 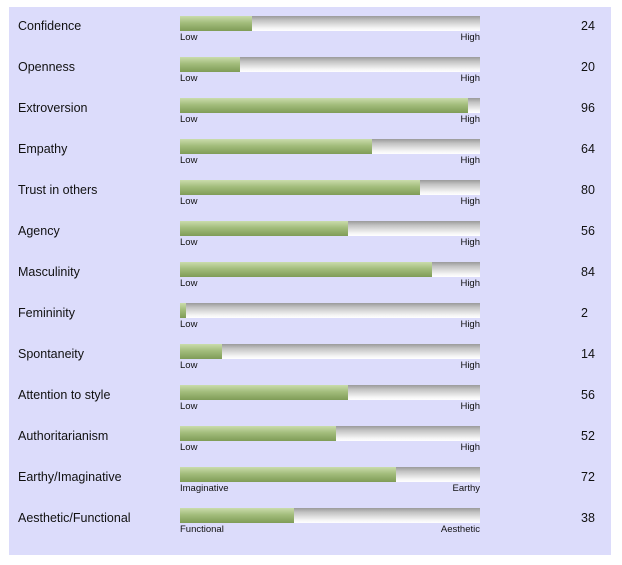 I want to click on trait-score: 20, so click(x=588, y=67).